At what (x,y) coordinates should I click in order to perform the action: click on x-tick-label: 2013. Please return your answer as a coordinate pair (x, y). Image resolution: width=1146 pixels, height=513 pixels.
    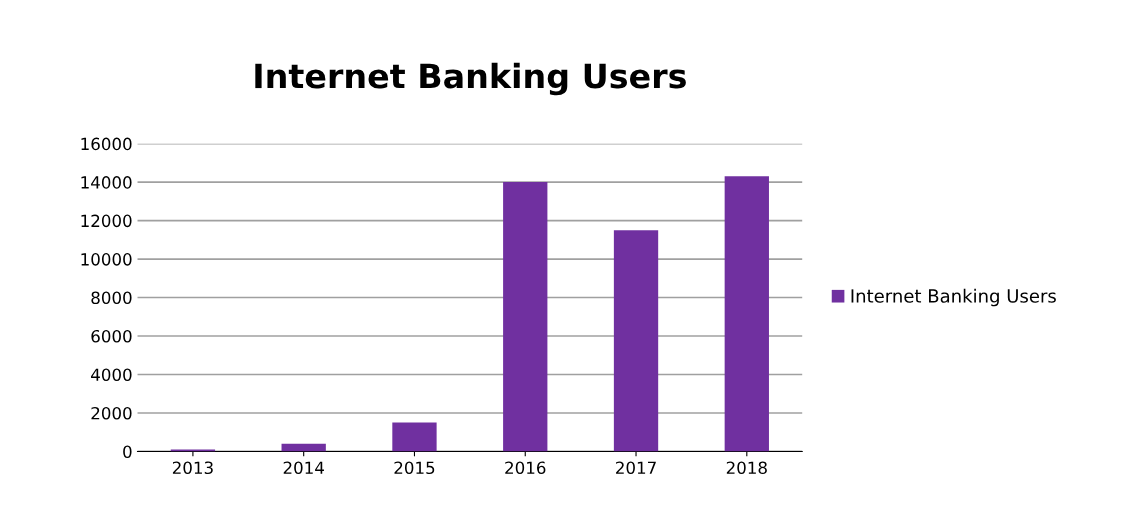
    Looking at the image, I should click on (192, 468).